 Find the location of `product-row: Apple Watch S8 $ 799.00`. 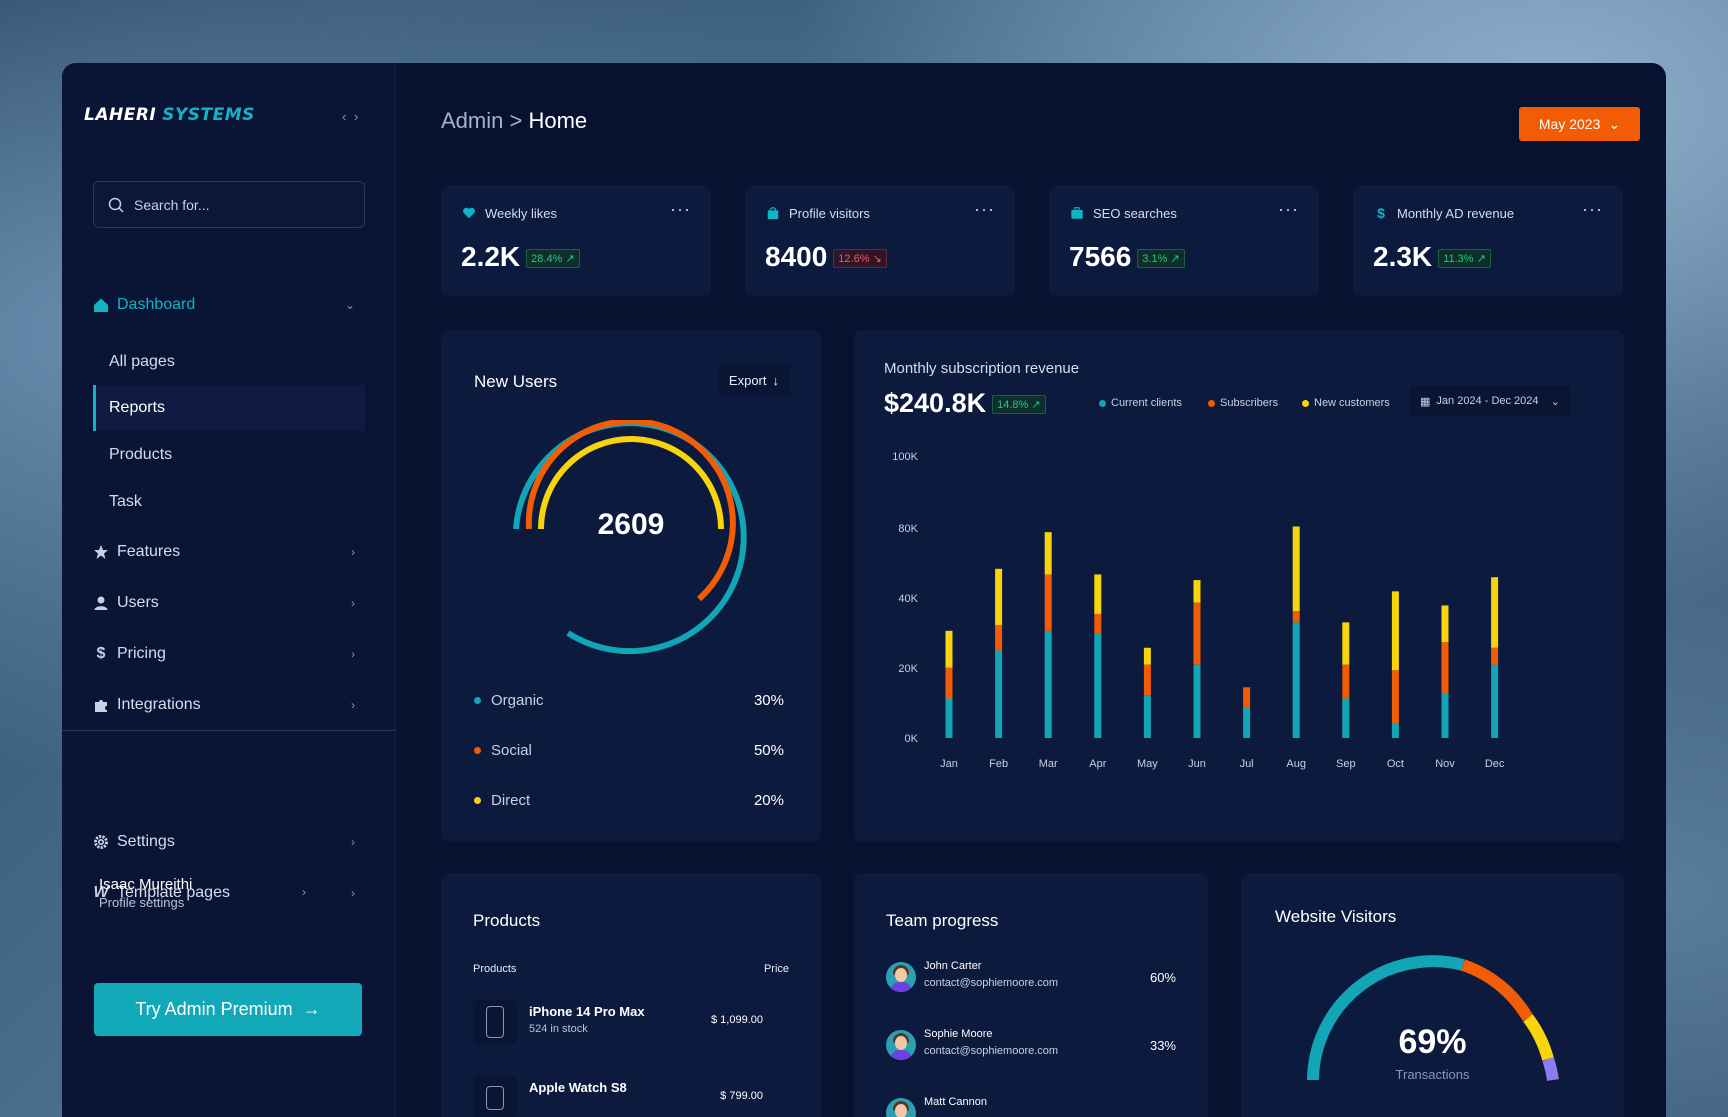

product-row: Apple Watch S8 $ 799.00 is located at coordinates (618, 1096).